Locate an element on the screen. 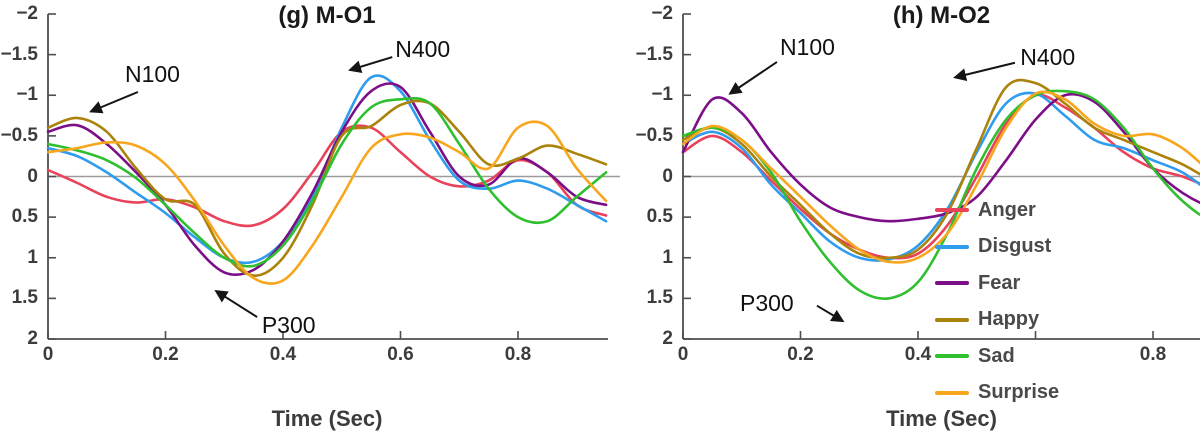 This screenshot has height=442, width=1200. legend-label: Anger is located at coordinates (1007, 209).